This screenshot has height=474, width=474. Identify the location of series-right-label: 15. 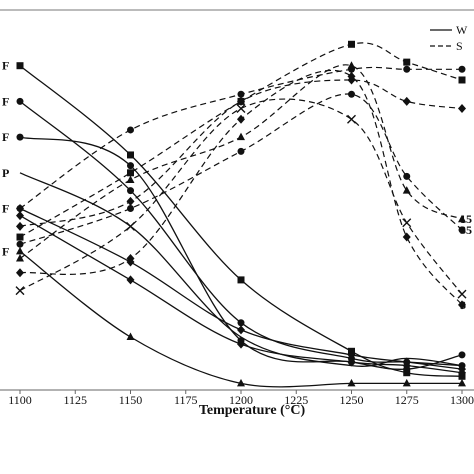
(466, 219).